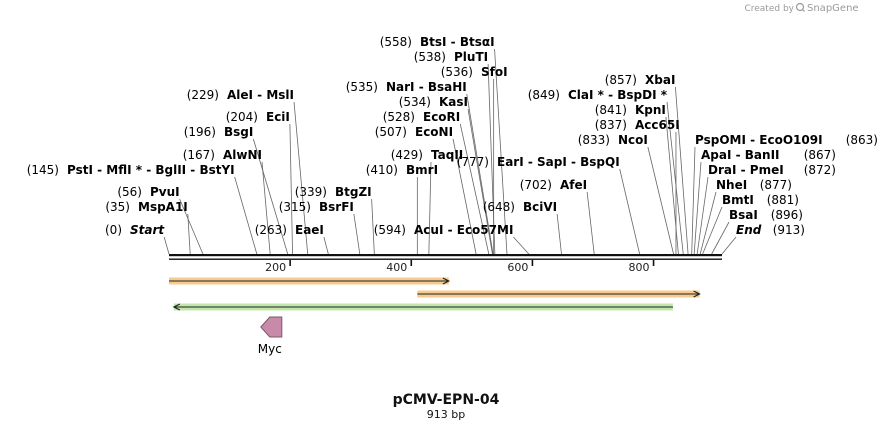 The height and width of the screenshot is (430, 892). Describe the element at coordinates (148, 192) in the screenshot. I see `site-pvui: (56) PvuI` at that location.